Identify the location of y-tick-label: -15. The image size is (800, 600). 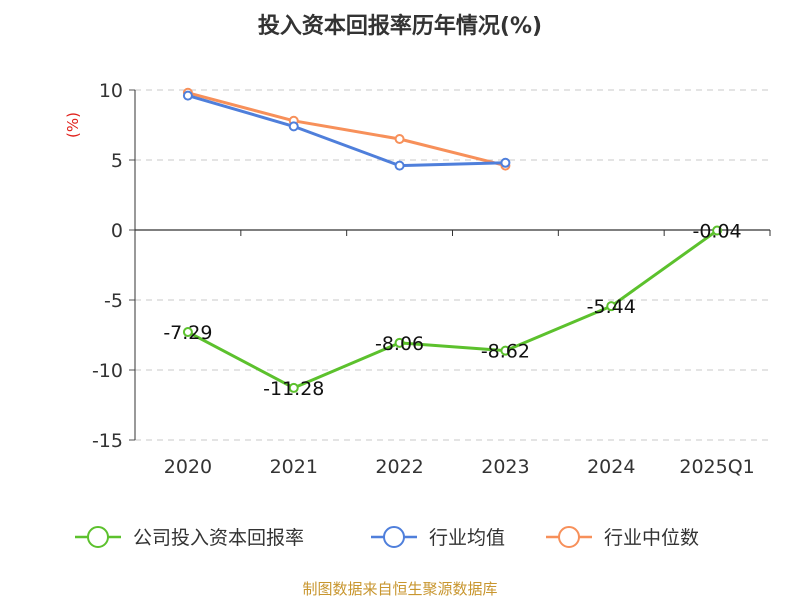
(107, 441).